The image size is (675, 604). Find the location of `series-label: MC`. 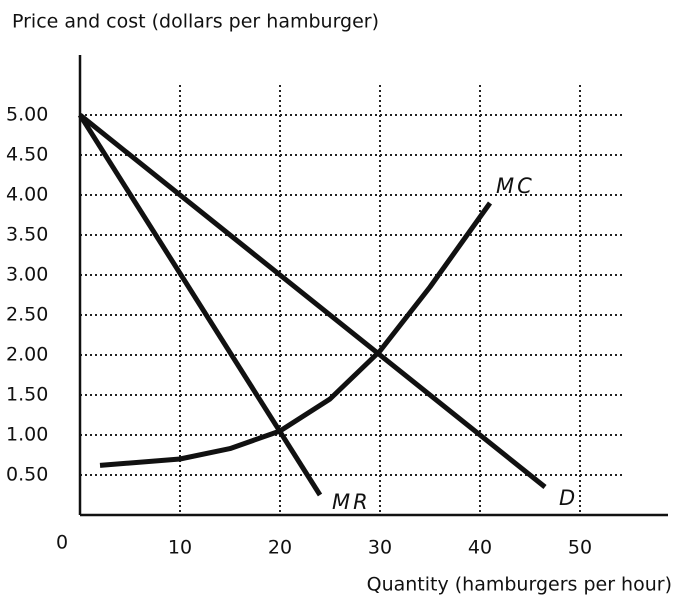

series-label: MC is located at coordinates (515, 186).